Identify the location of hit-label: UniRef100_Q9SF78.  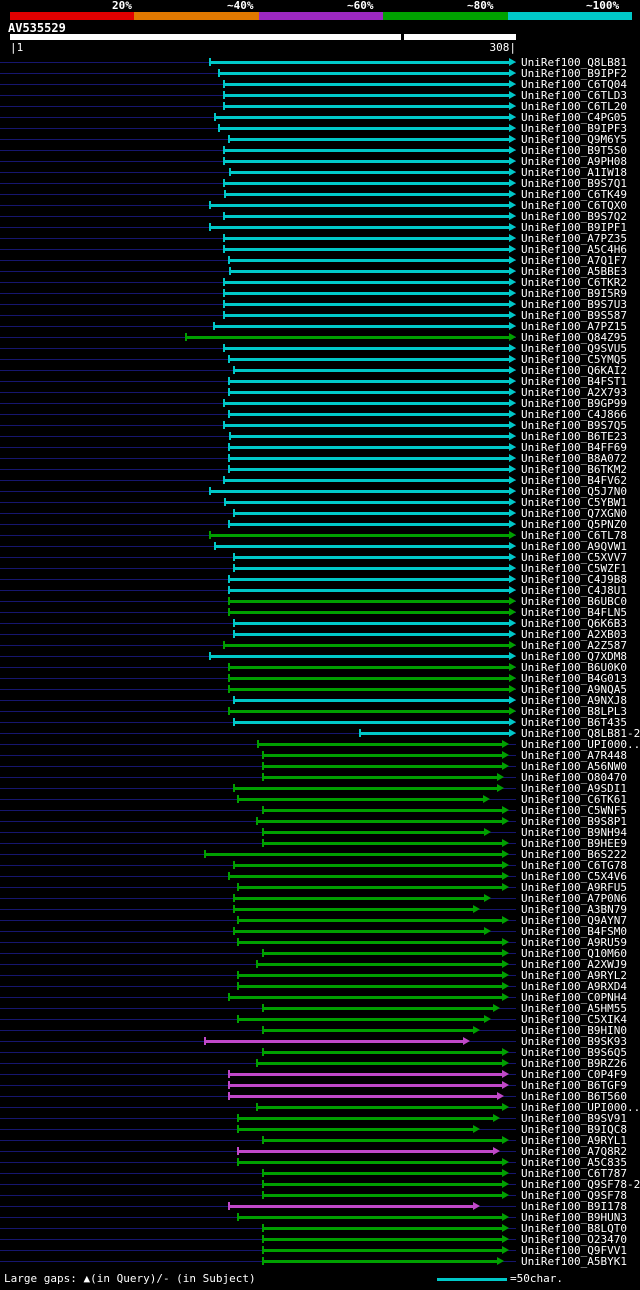
(574, 1195).